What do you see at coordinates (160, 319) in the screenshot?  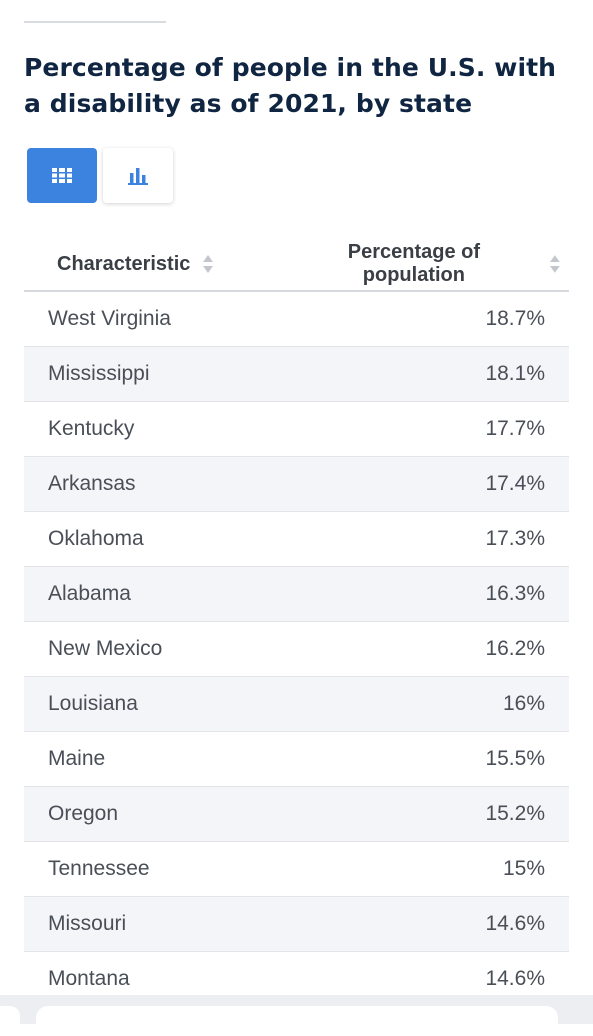 I see `state-name: West Virginia` at bounding box center [160, 319].